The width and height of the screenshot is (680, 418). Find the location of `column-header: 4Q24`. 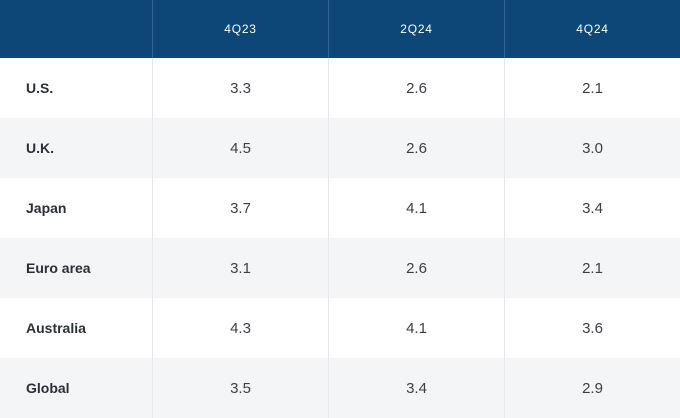

column-header: 4Q24 is located at coordinates (592, 29).